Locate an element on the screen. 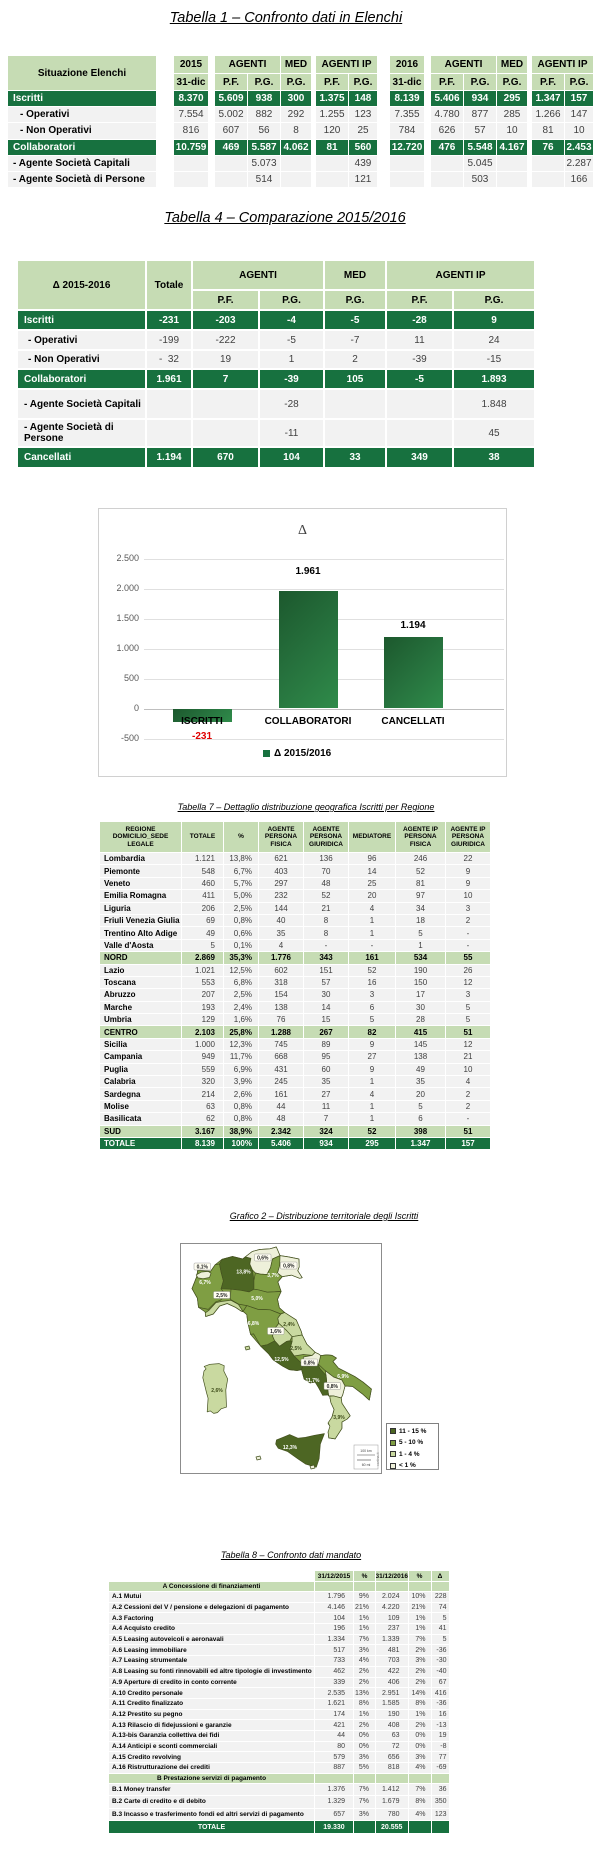  svg-text: 3,7% is located at coordinates (273, 1276).